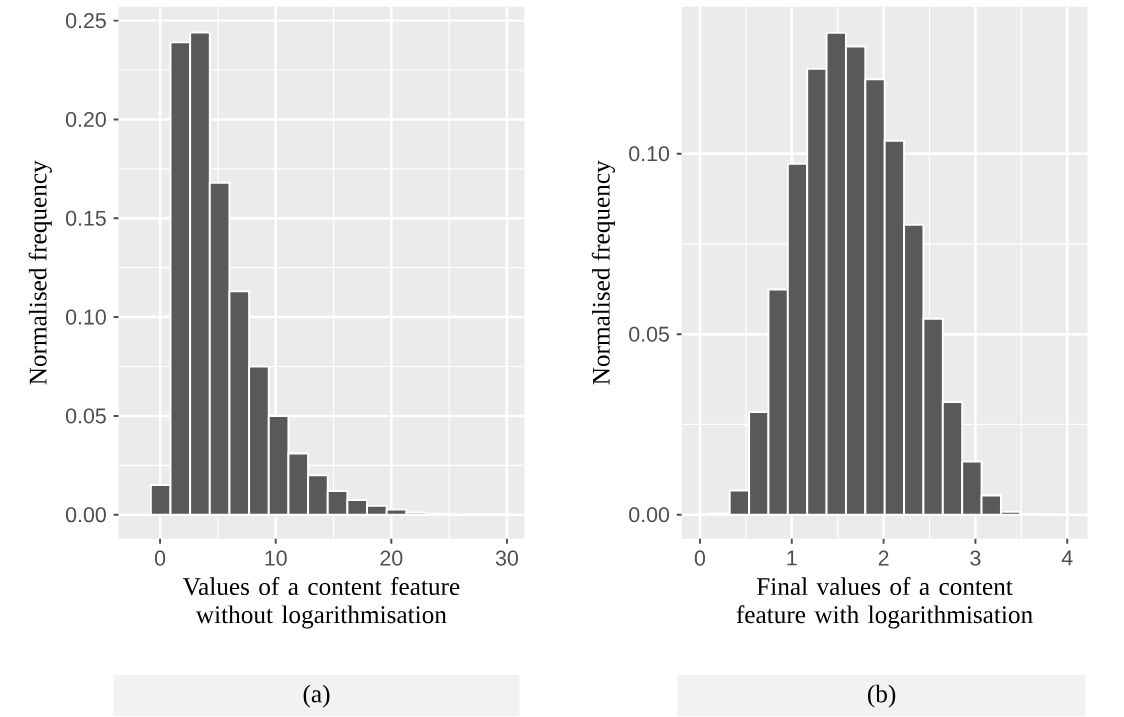 The width and height of the screenshot is (1124, 717). I want to click on x-axis-title: Values of a content feature without logarithmisation, so click(321, 603).